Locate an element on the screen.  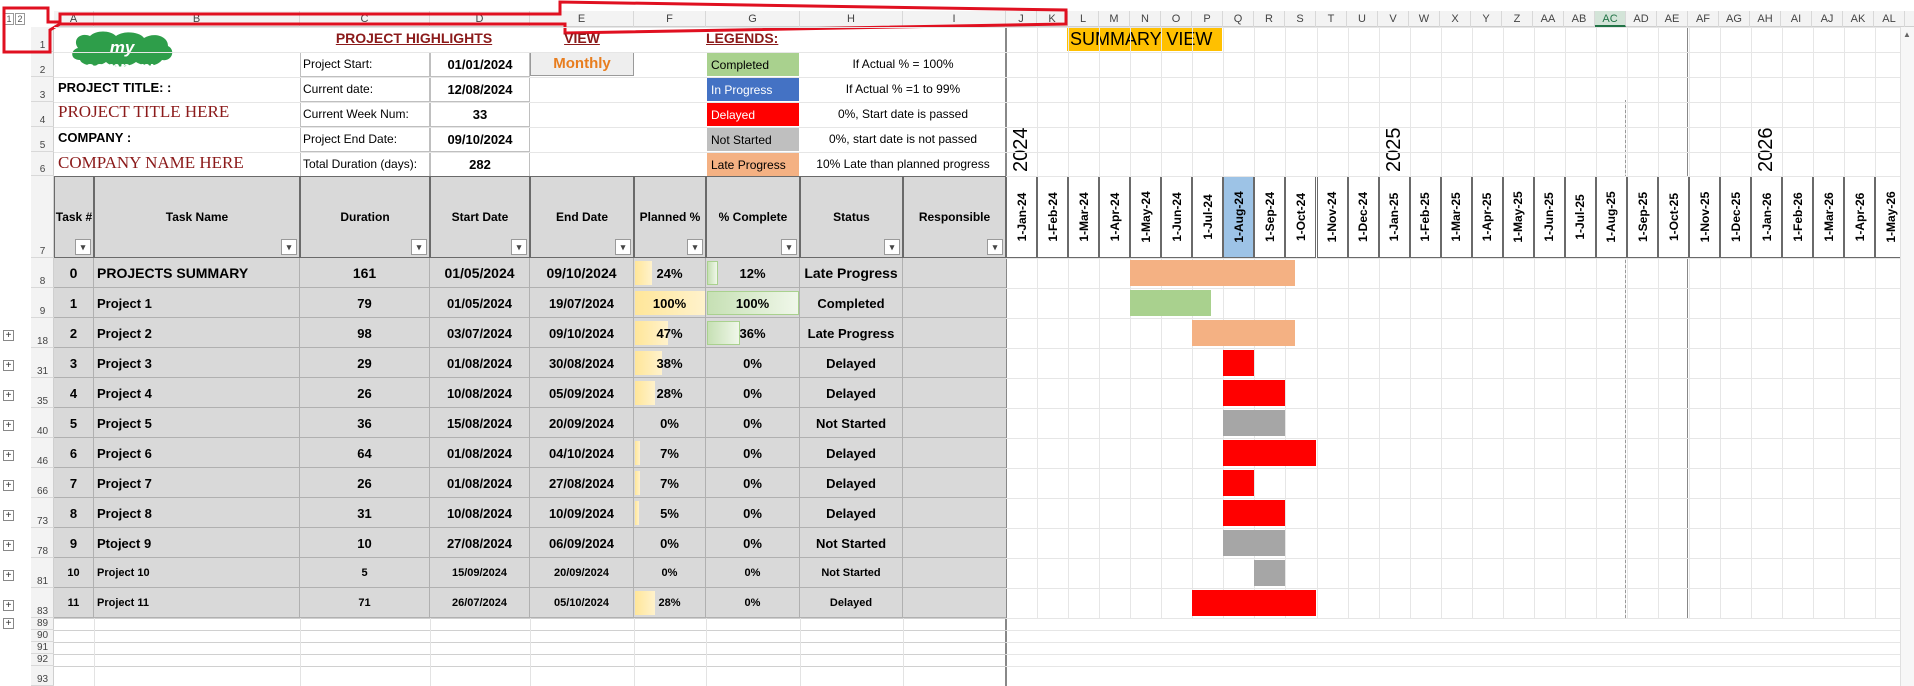
column-header-c: C is located at coordinates (365, 19).